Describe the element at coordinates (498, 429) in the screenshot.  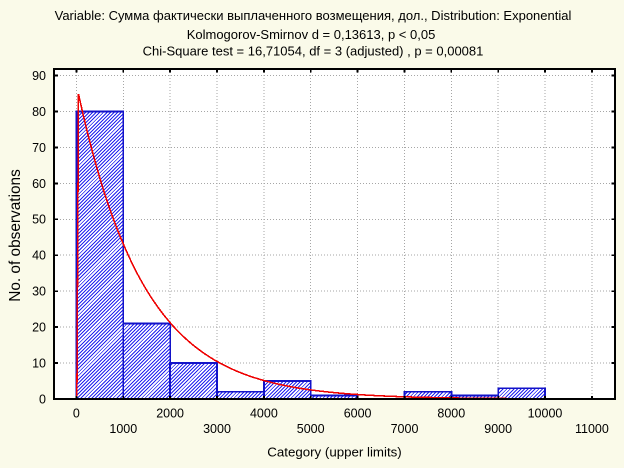
I see `svg-text: 9000` at that location.